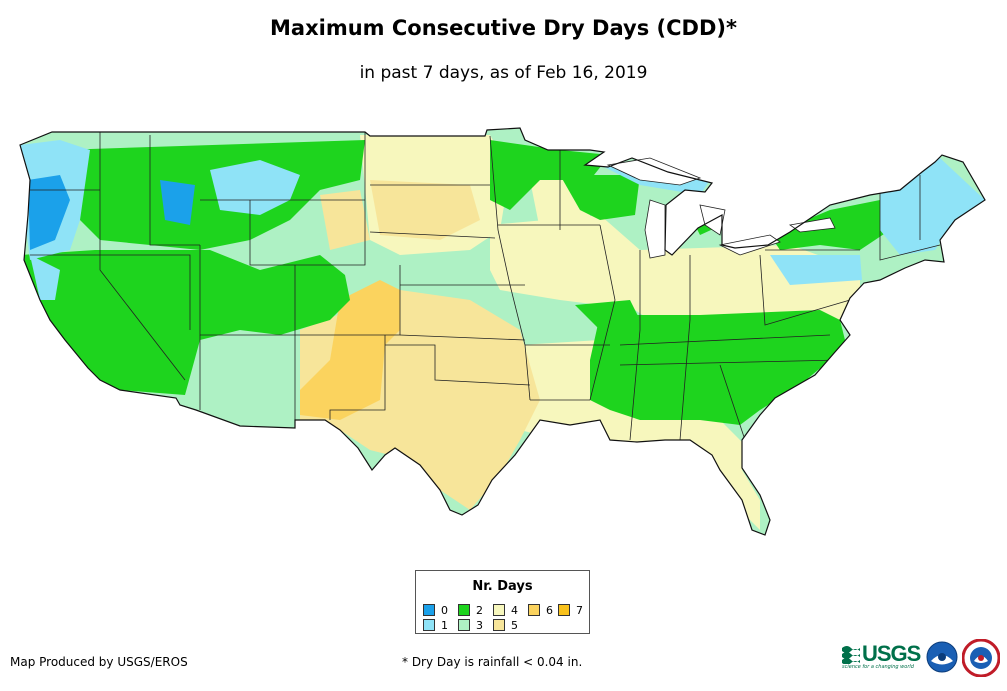 The image size is (1007, 691). What do you see at coordinates (717, 367) in the screenshot?
I see `region-southeast` at bounding box center [717, 367].